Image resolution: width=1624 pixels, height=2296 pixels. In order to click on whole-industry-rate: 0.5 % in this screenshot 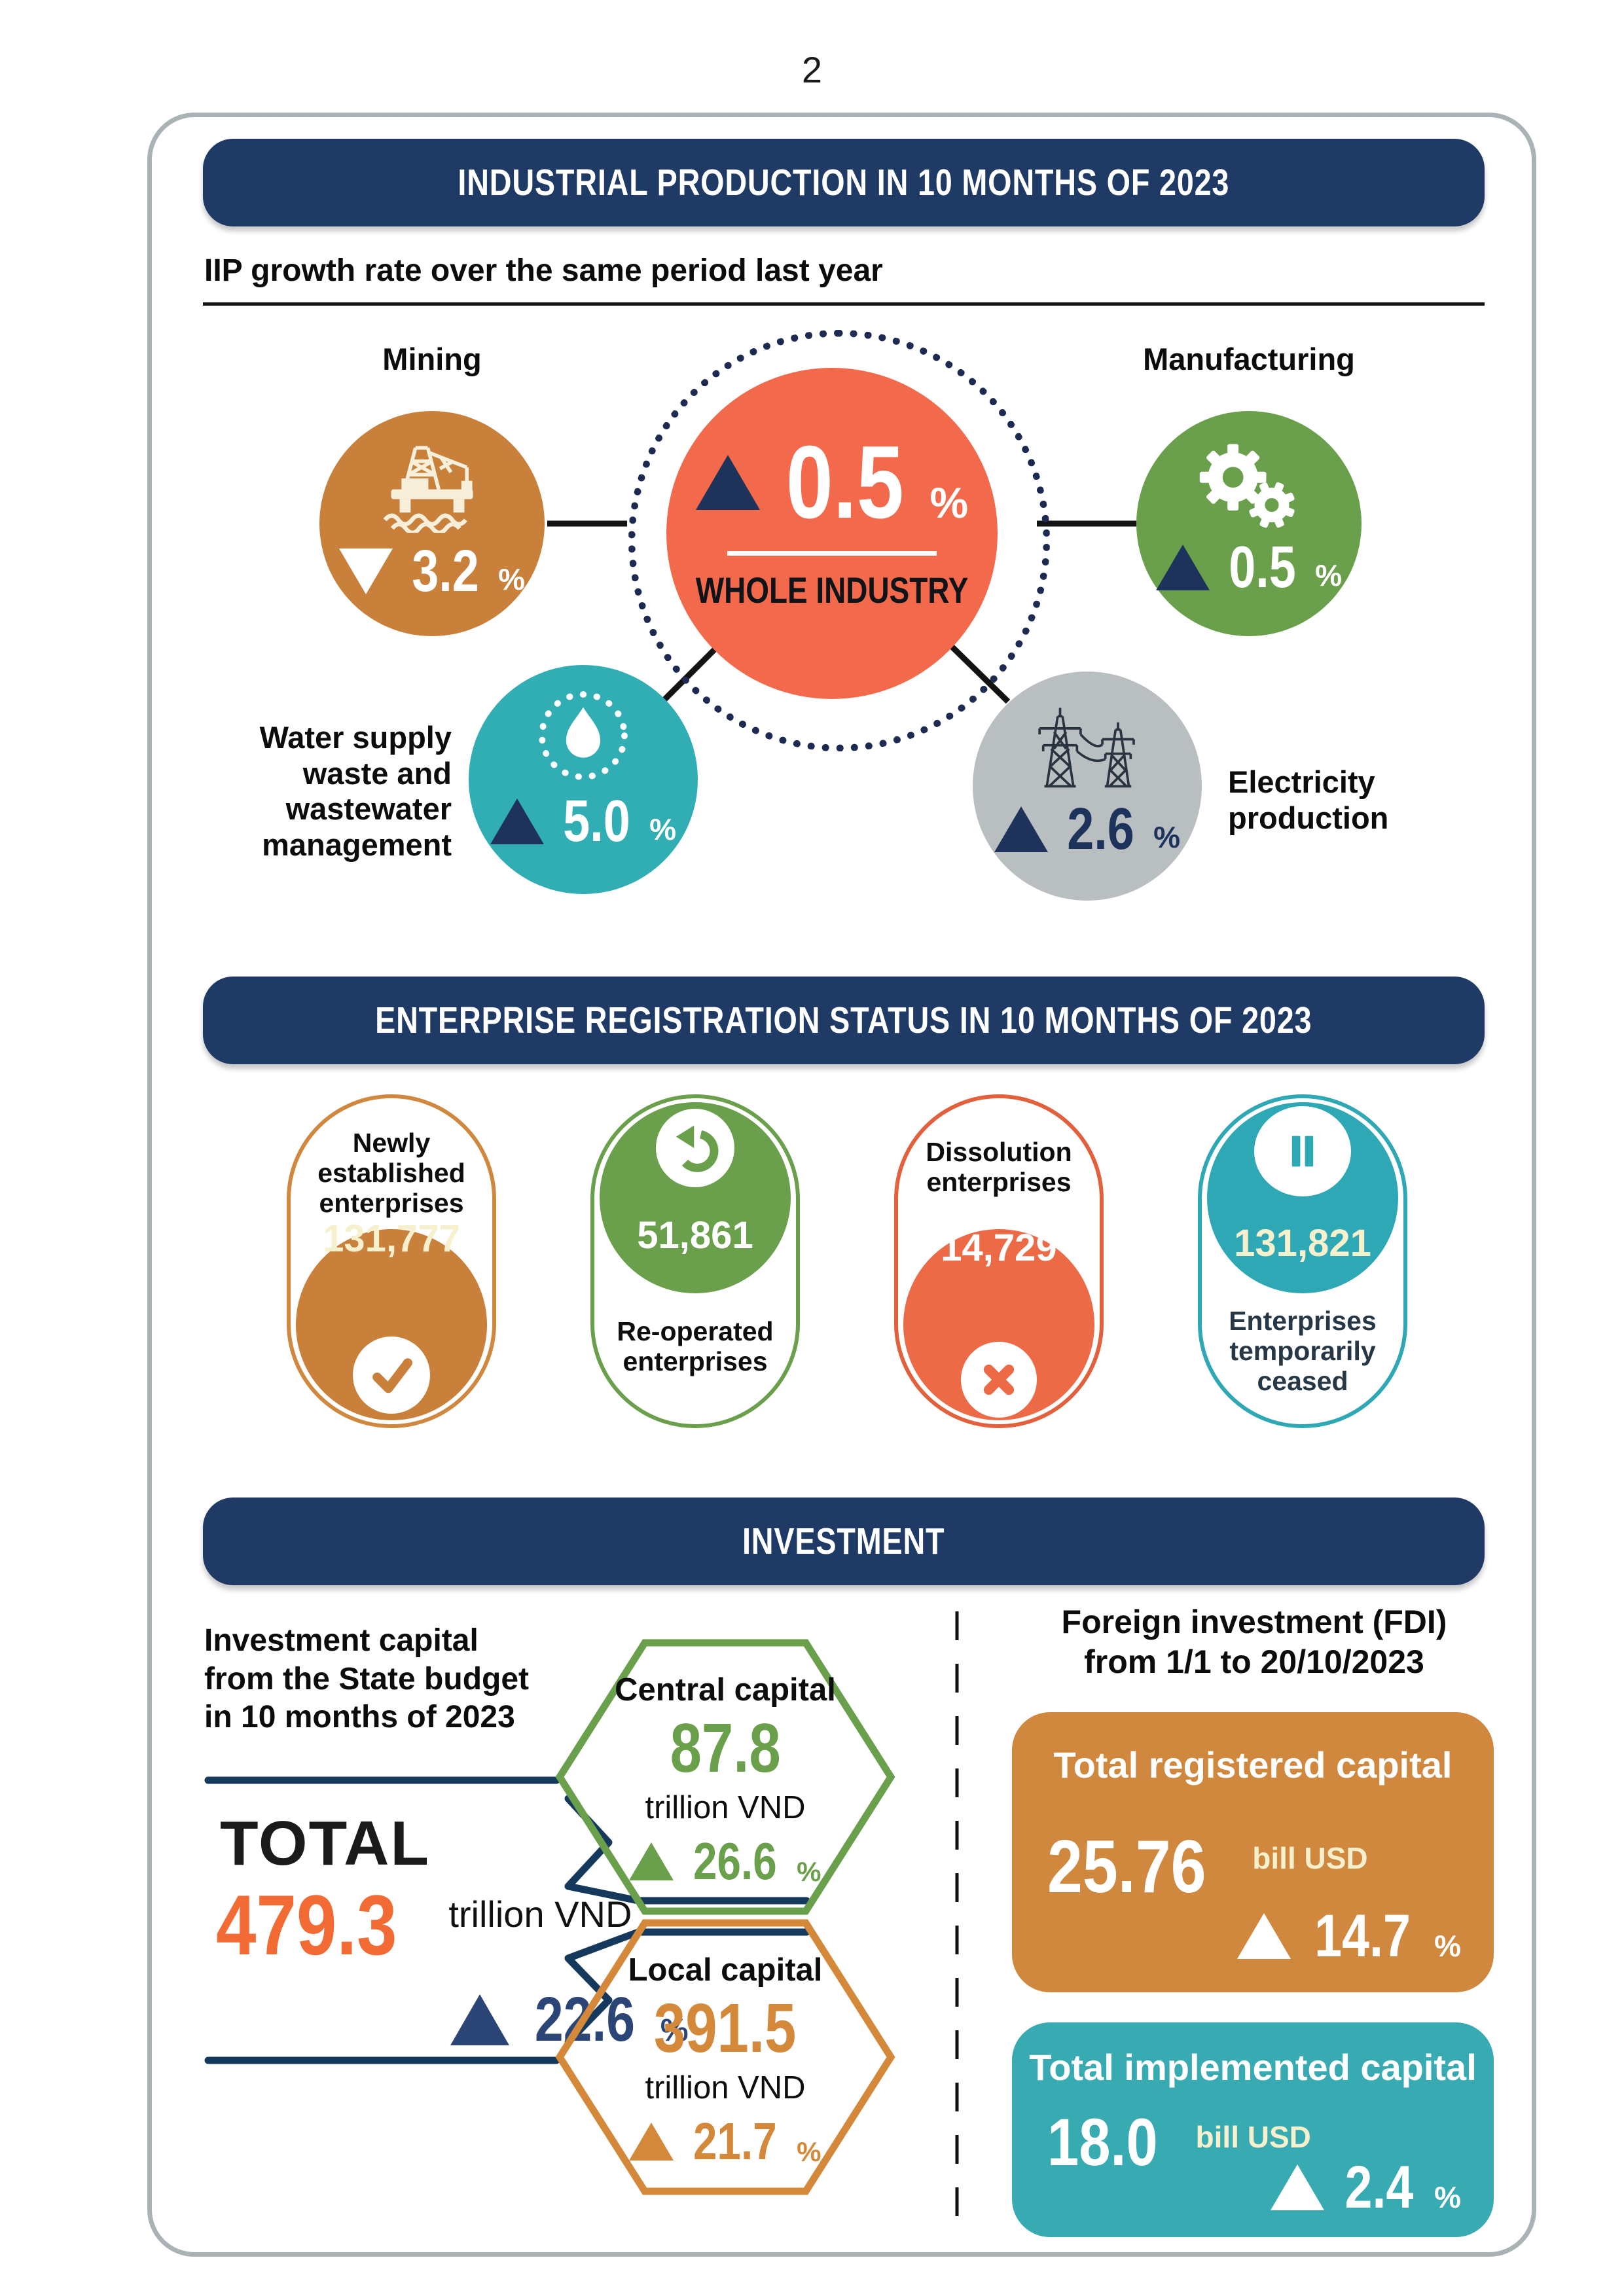, I will do `click(831, 482)`.